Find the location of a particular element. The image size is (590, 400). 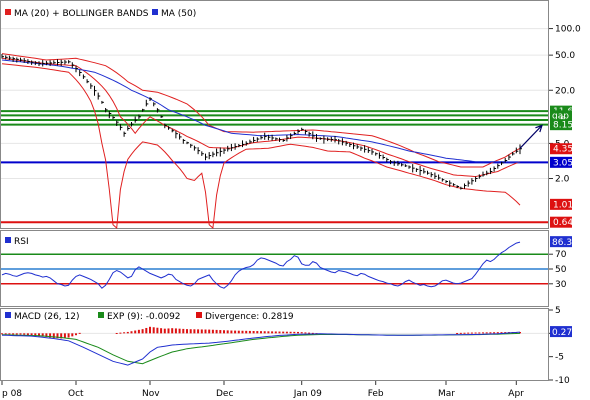

macd-last-value-box is located at coordinates (561, 332).